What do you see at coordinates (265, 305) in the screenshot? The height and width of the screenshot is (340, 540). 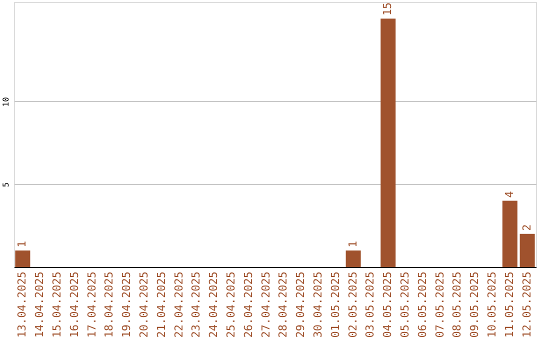 I see `x-tick-label: 27.04.2025` at bounding box center [265, 305].